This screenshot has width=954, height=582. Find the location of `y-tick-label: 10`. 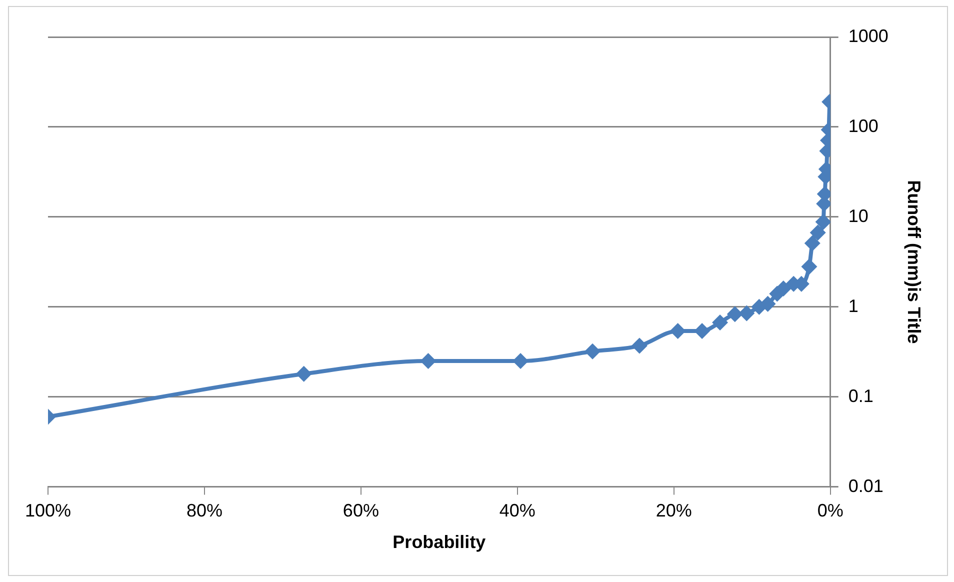

y-tick-label: 10 is located at coordinates (858, 216).